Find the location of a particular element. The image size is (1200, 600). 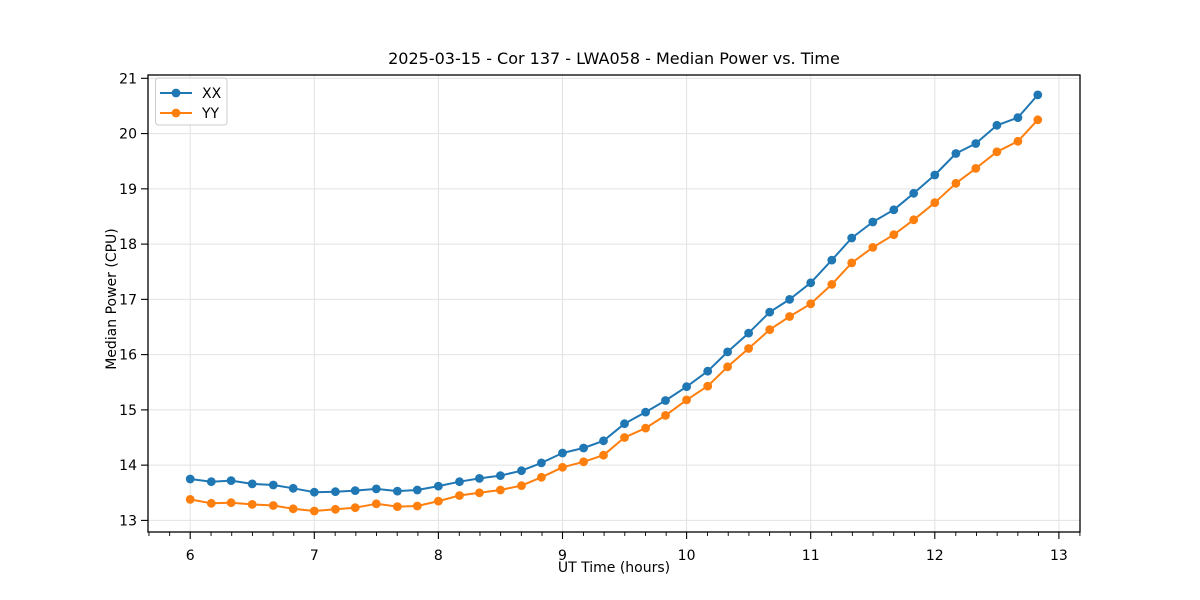

legend-item-xx: XX is located at coordinates (191, 94).